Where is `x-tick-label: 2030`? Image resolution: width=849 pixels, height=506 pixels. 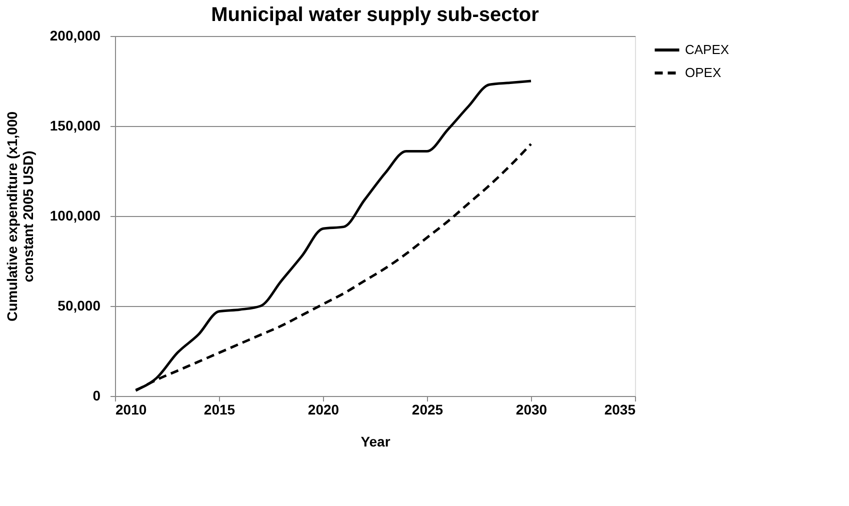
x-tick-label: 2030 is located at coordinates (532, 410).